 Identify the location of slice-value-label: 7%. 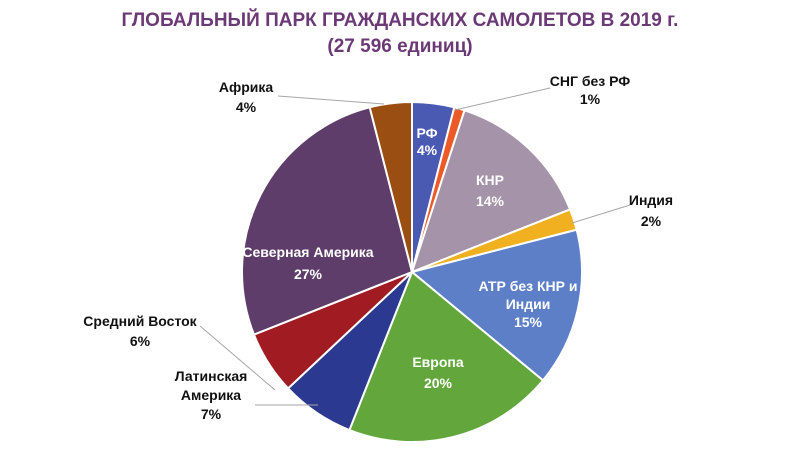
(211, 414).